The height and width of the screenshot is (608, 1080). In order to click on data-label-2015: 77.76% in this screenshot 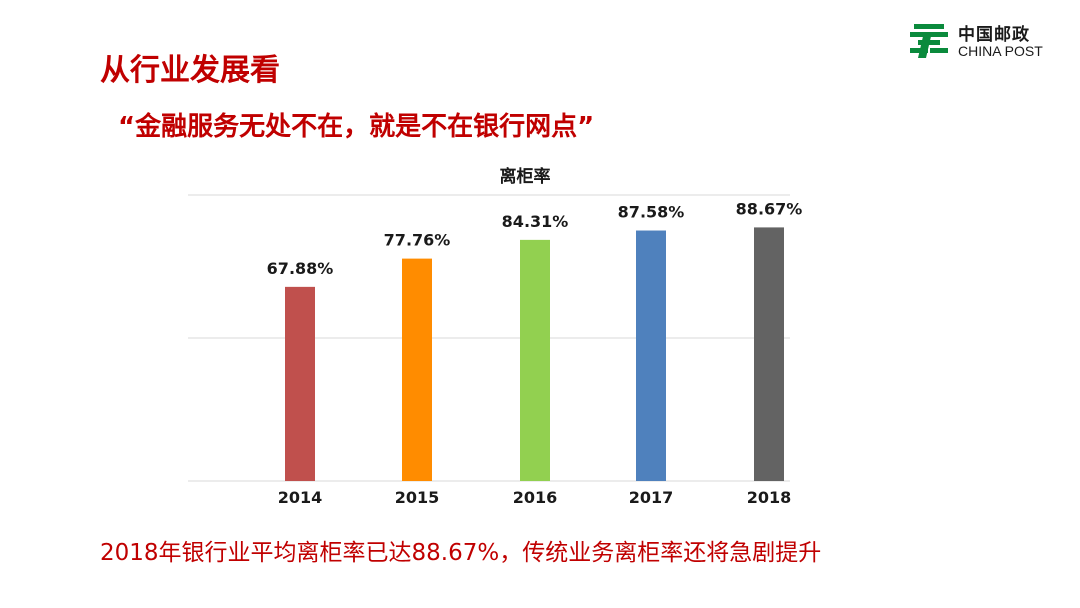, I will do `click(417, 240)`.